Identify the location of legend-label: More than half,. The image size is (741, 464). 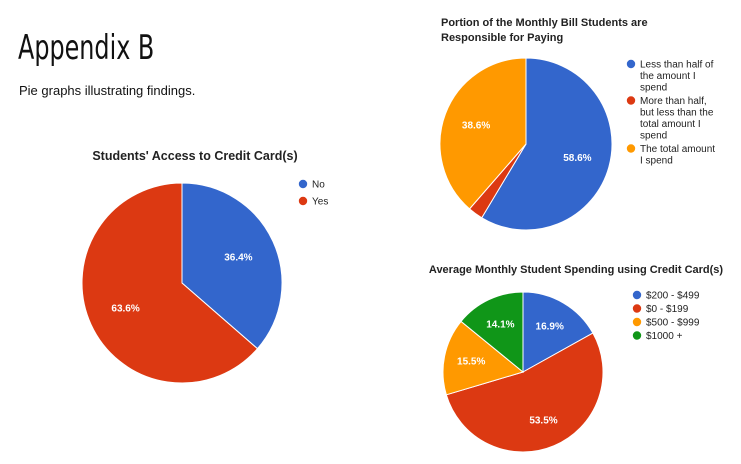
(673, 101).